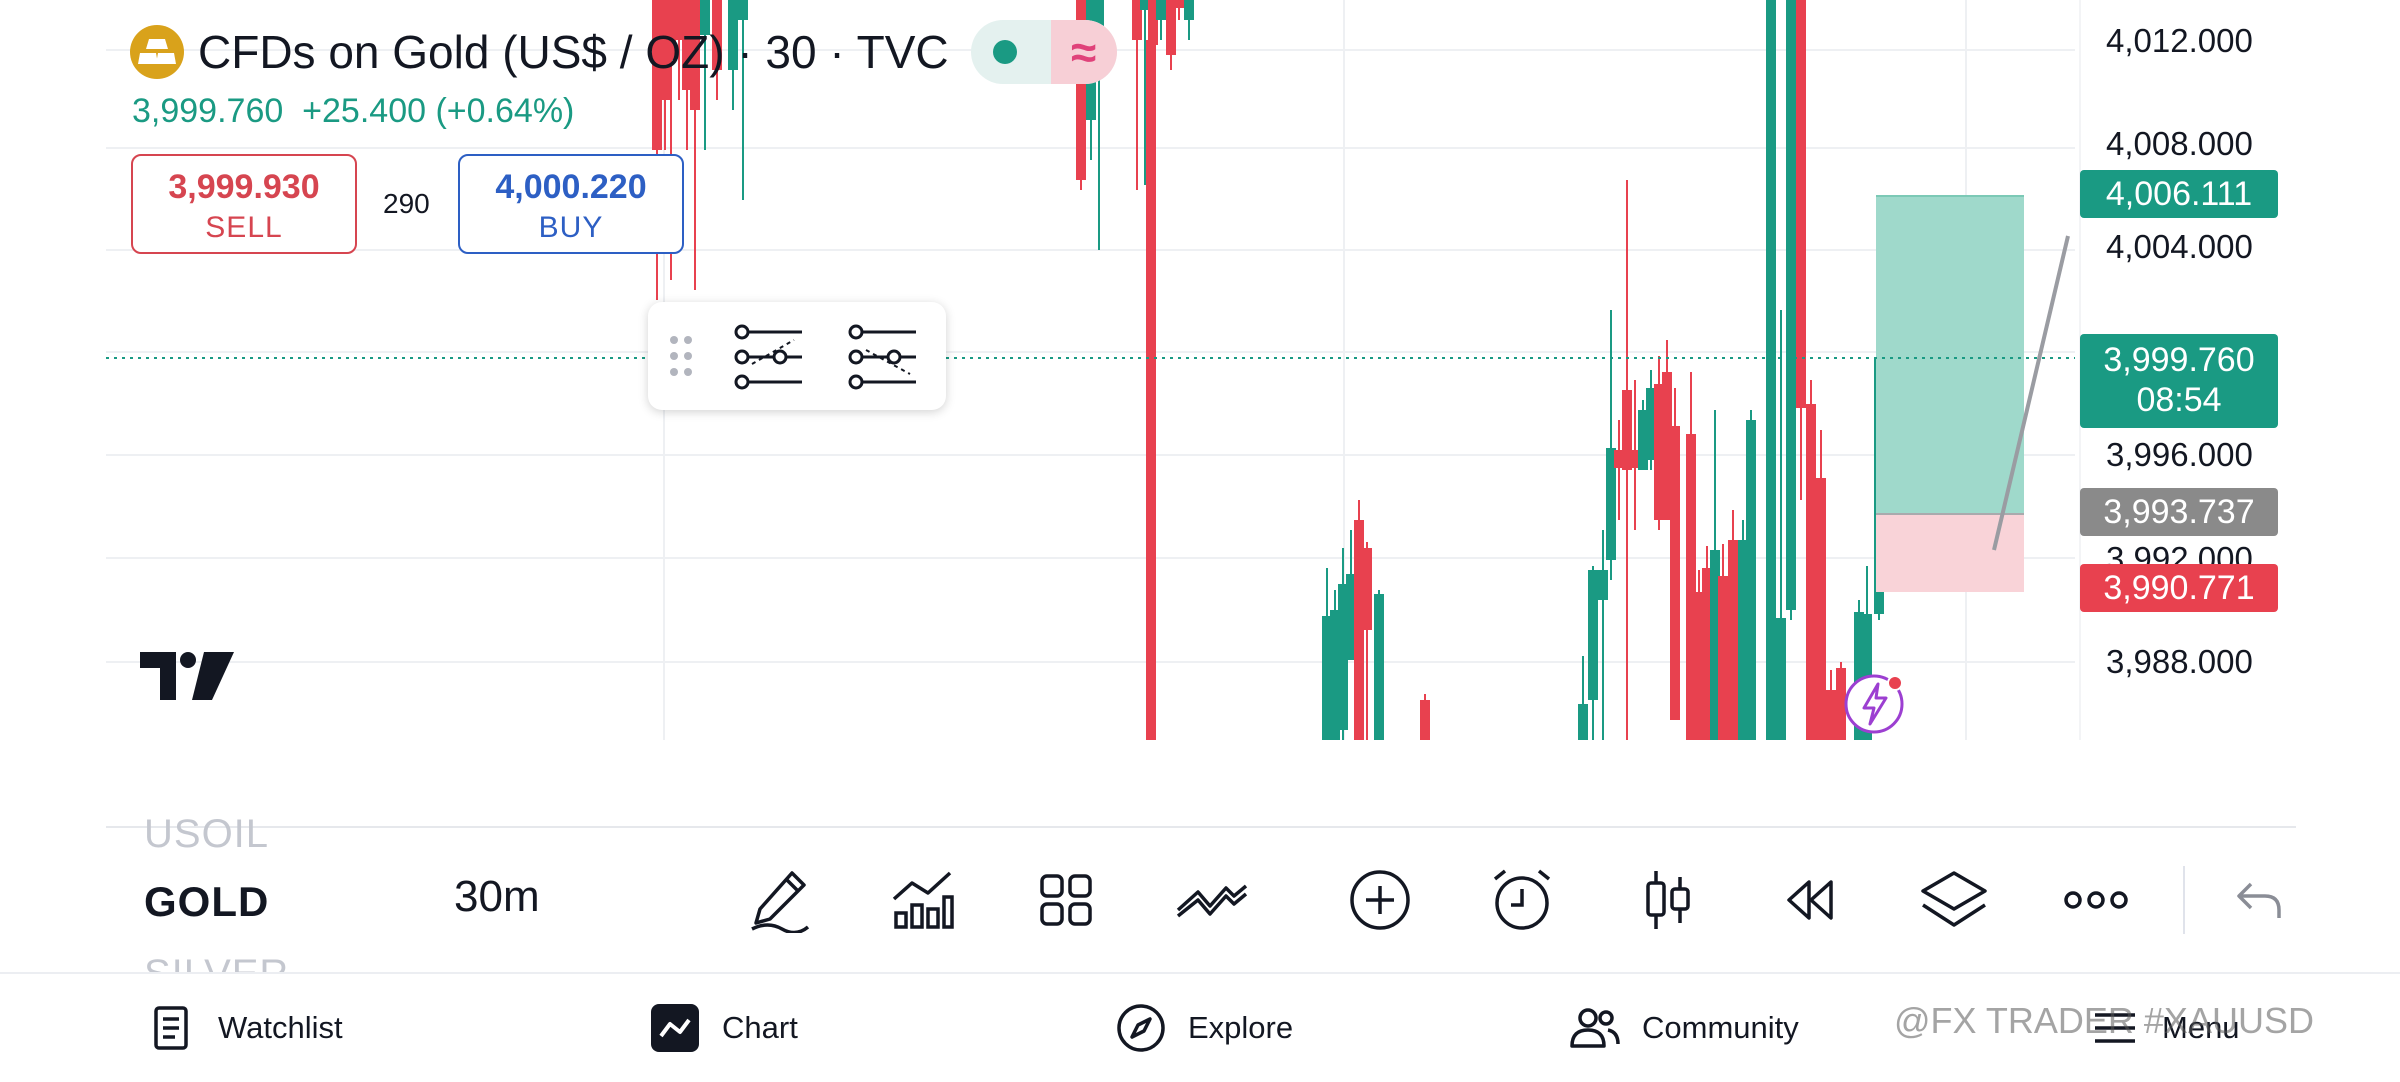 The height and width of the screenshot is (1082, 2400). What do you see at coordinates (682, 356) in the screenshot?
I see `drag-handle-icon` at bounding box center [682, 356].